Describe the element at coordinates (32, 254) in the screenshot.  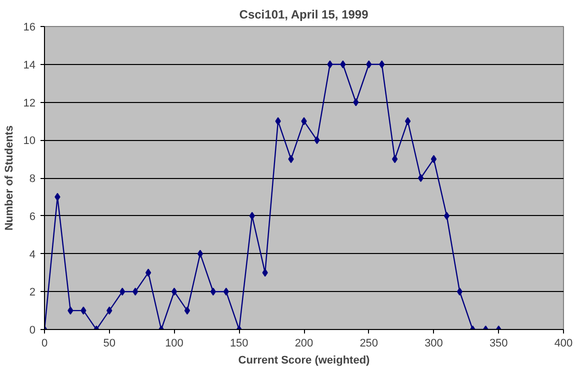
I see `y-tick-label: 4` at that location.